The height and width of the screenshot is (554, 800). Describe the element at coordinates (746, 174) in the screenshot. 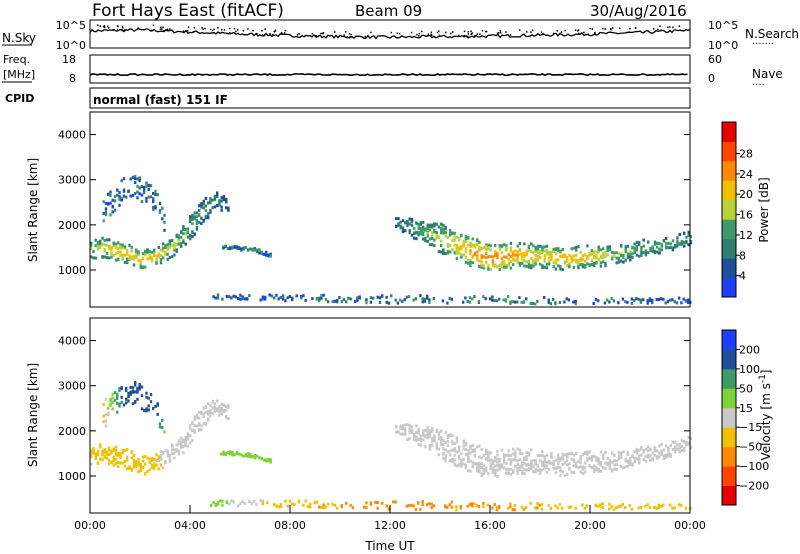

I see `colorbar-tick-label: 24` at that location.